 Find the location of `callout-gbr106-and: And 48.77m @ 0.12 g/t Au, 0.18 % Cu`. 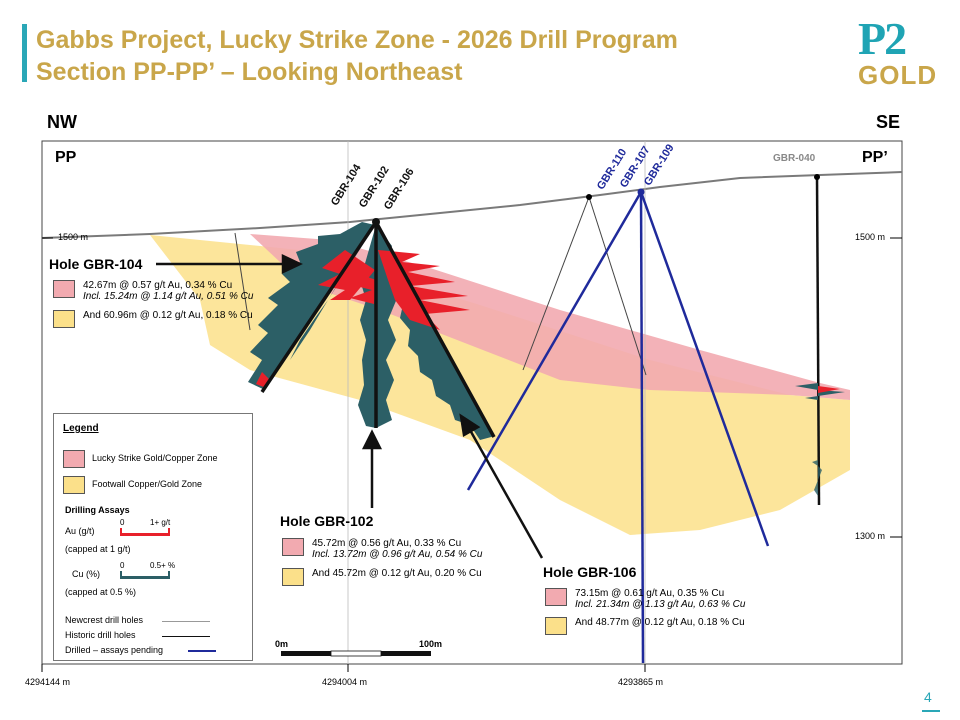

callout-gbr106-and: And 48.77m @ 0.12 g/t Au, 0.18 % Cu is located at coordinates (645, 626).